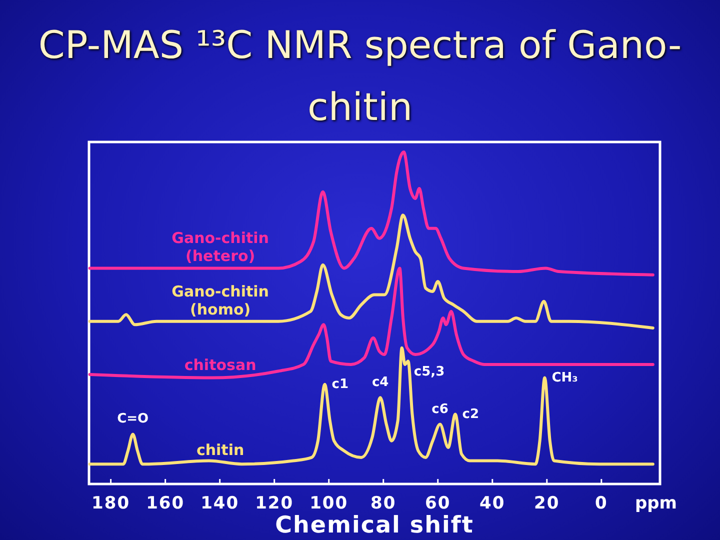  What do you see at coordinates (340, 384) in the screenshot?
I see `annotation: c1` at bounding box center [340, 384].